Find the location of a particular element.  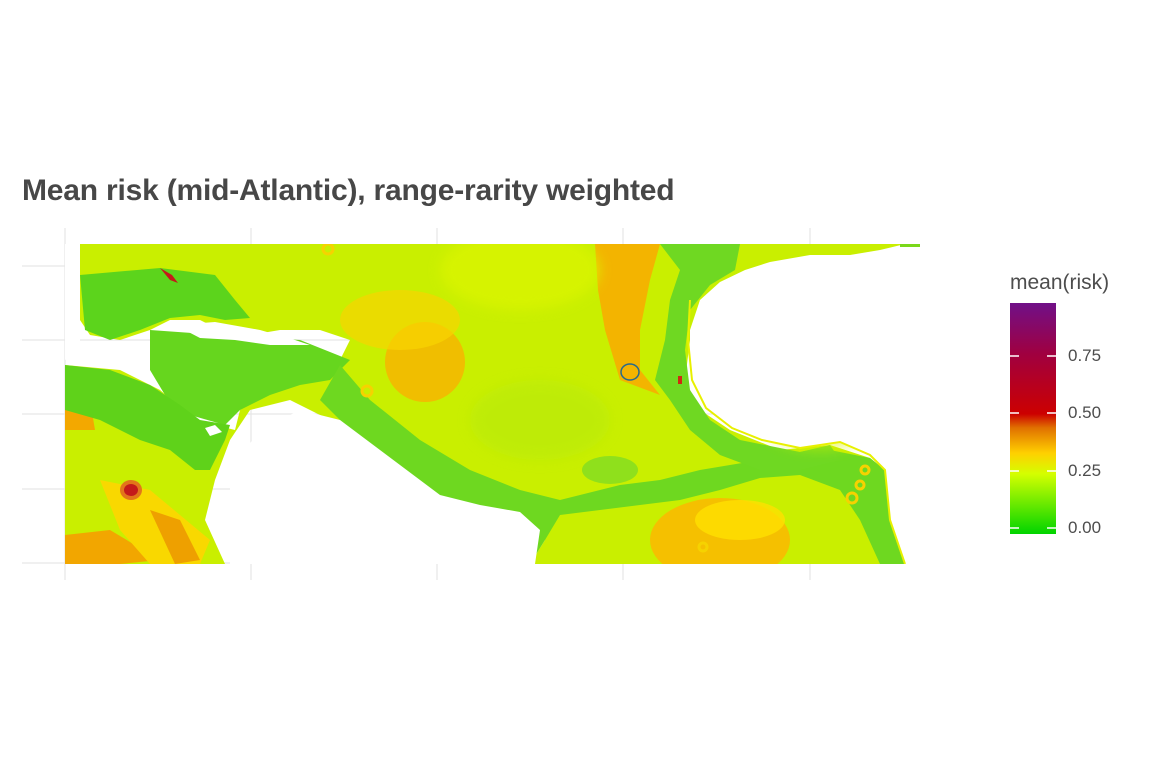

legend-tick-label: 0.50 is located at coordinates (1085, 412).